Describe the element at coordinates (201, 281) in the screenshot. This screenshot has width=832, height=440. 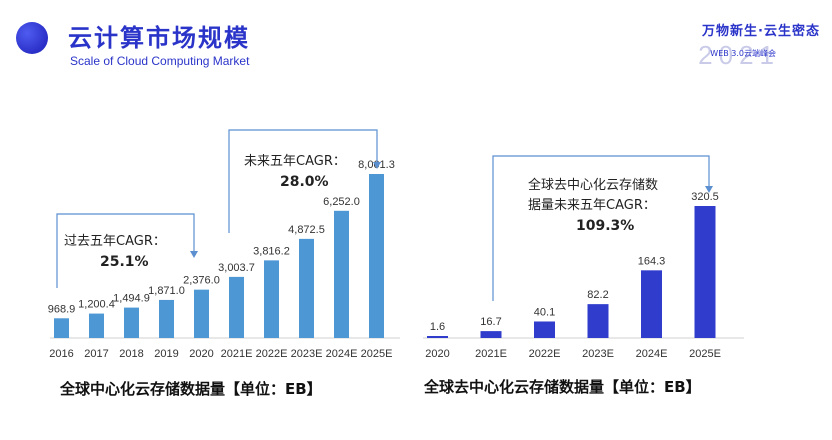
I see `bar-value-label: 2,376.0` at that location.